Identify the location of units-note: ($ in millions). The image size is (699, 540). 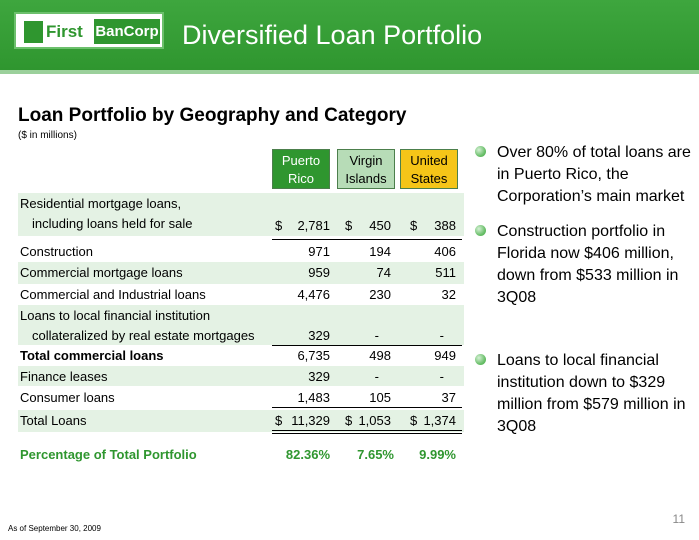
(47, 135).